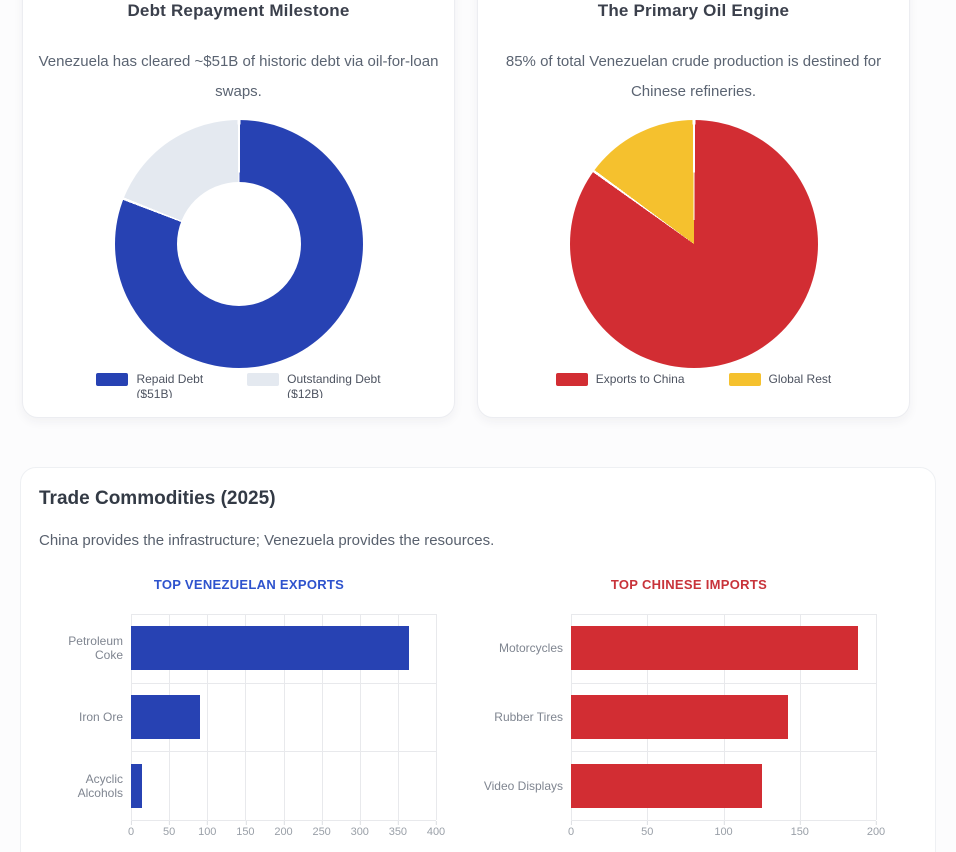 This screenshot has height=852, width=956. I want to click on bar-x-axis-ticks: 0 50 100 150 200, so click(726, 829).